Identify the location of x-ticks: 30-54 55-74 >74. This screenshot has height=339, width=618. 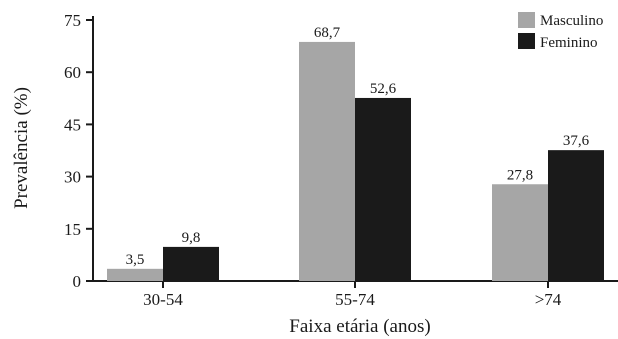
(352, 295).